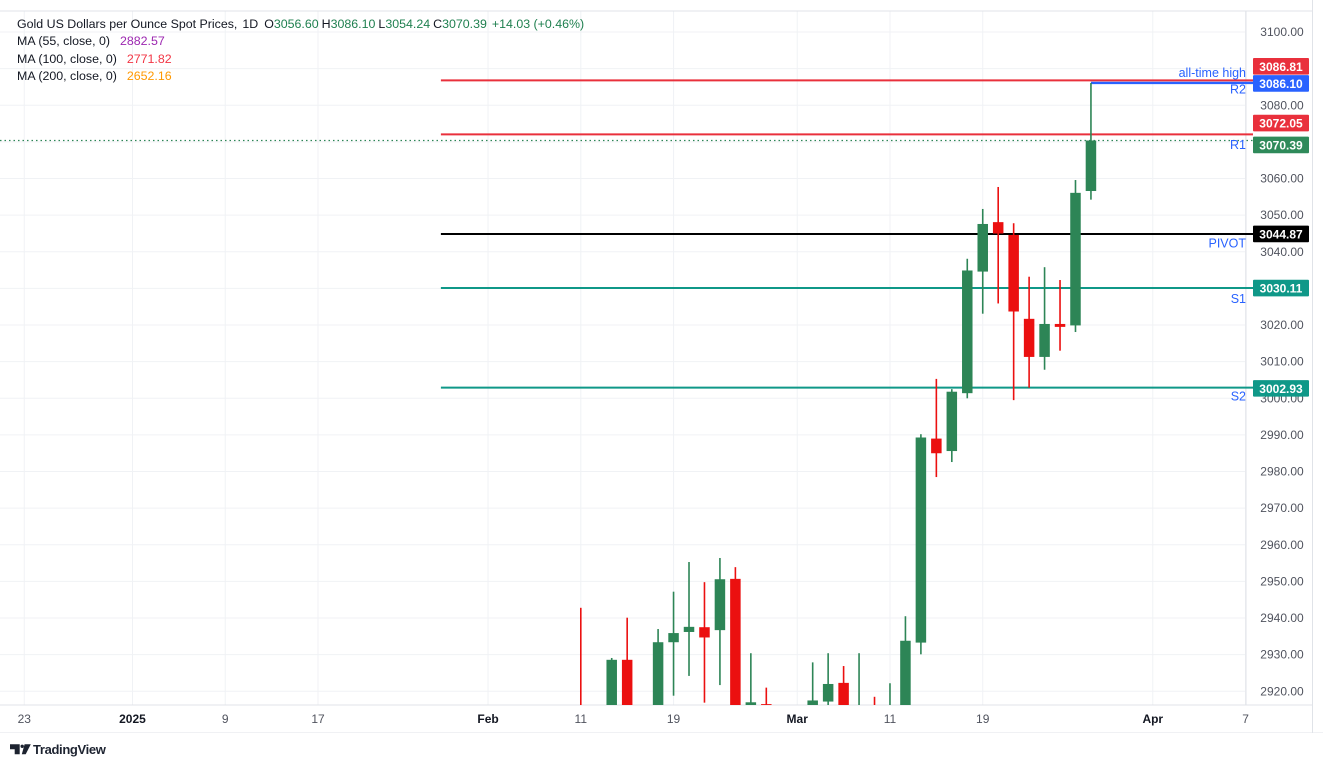  What do you see at coordinates (1227, 243) in the screenshot?
I see `level-label-pivot: PIVOT` at bounding box center [1227, 243].